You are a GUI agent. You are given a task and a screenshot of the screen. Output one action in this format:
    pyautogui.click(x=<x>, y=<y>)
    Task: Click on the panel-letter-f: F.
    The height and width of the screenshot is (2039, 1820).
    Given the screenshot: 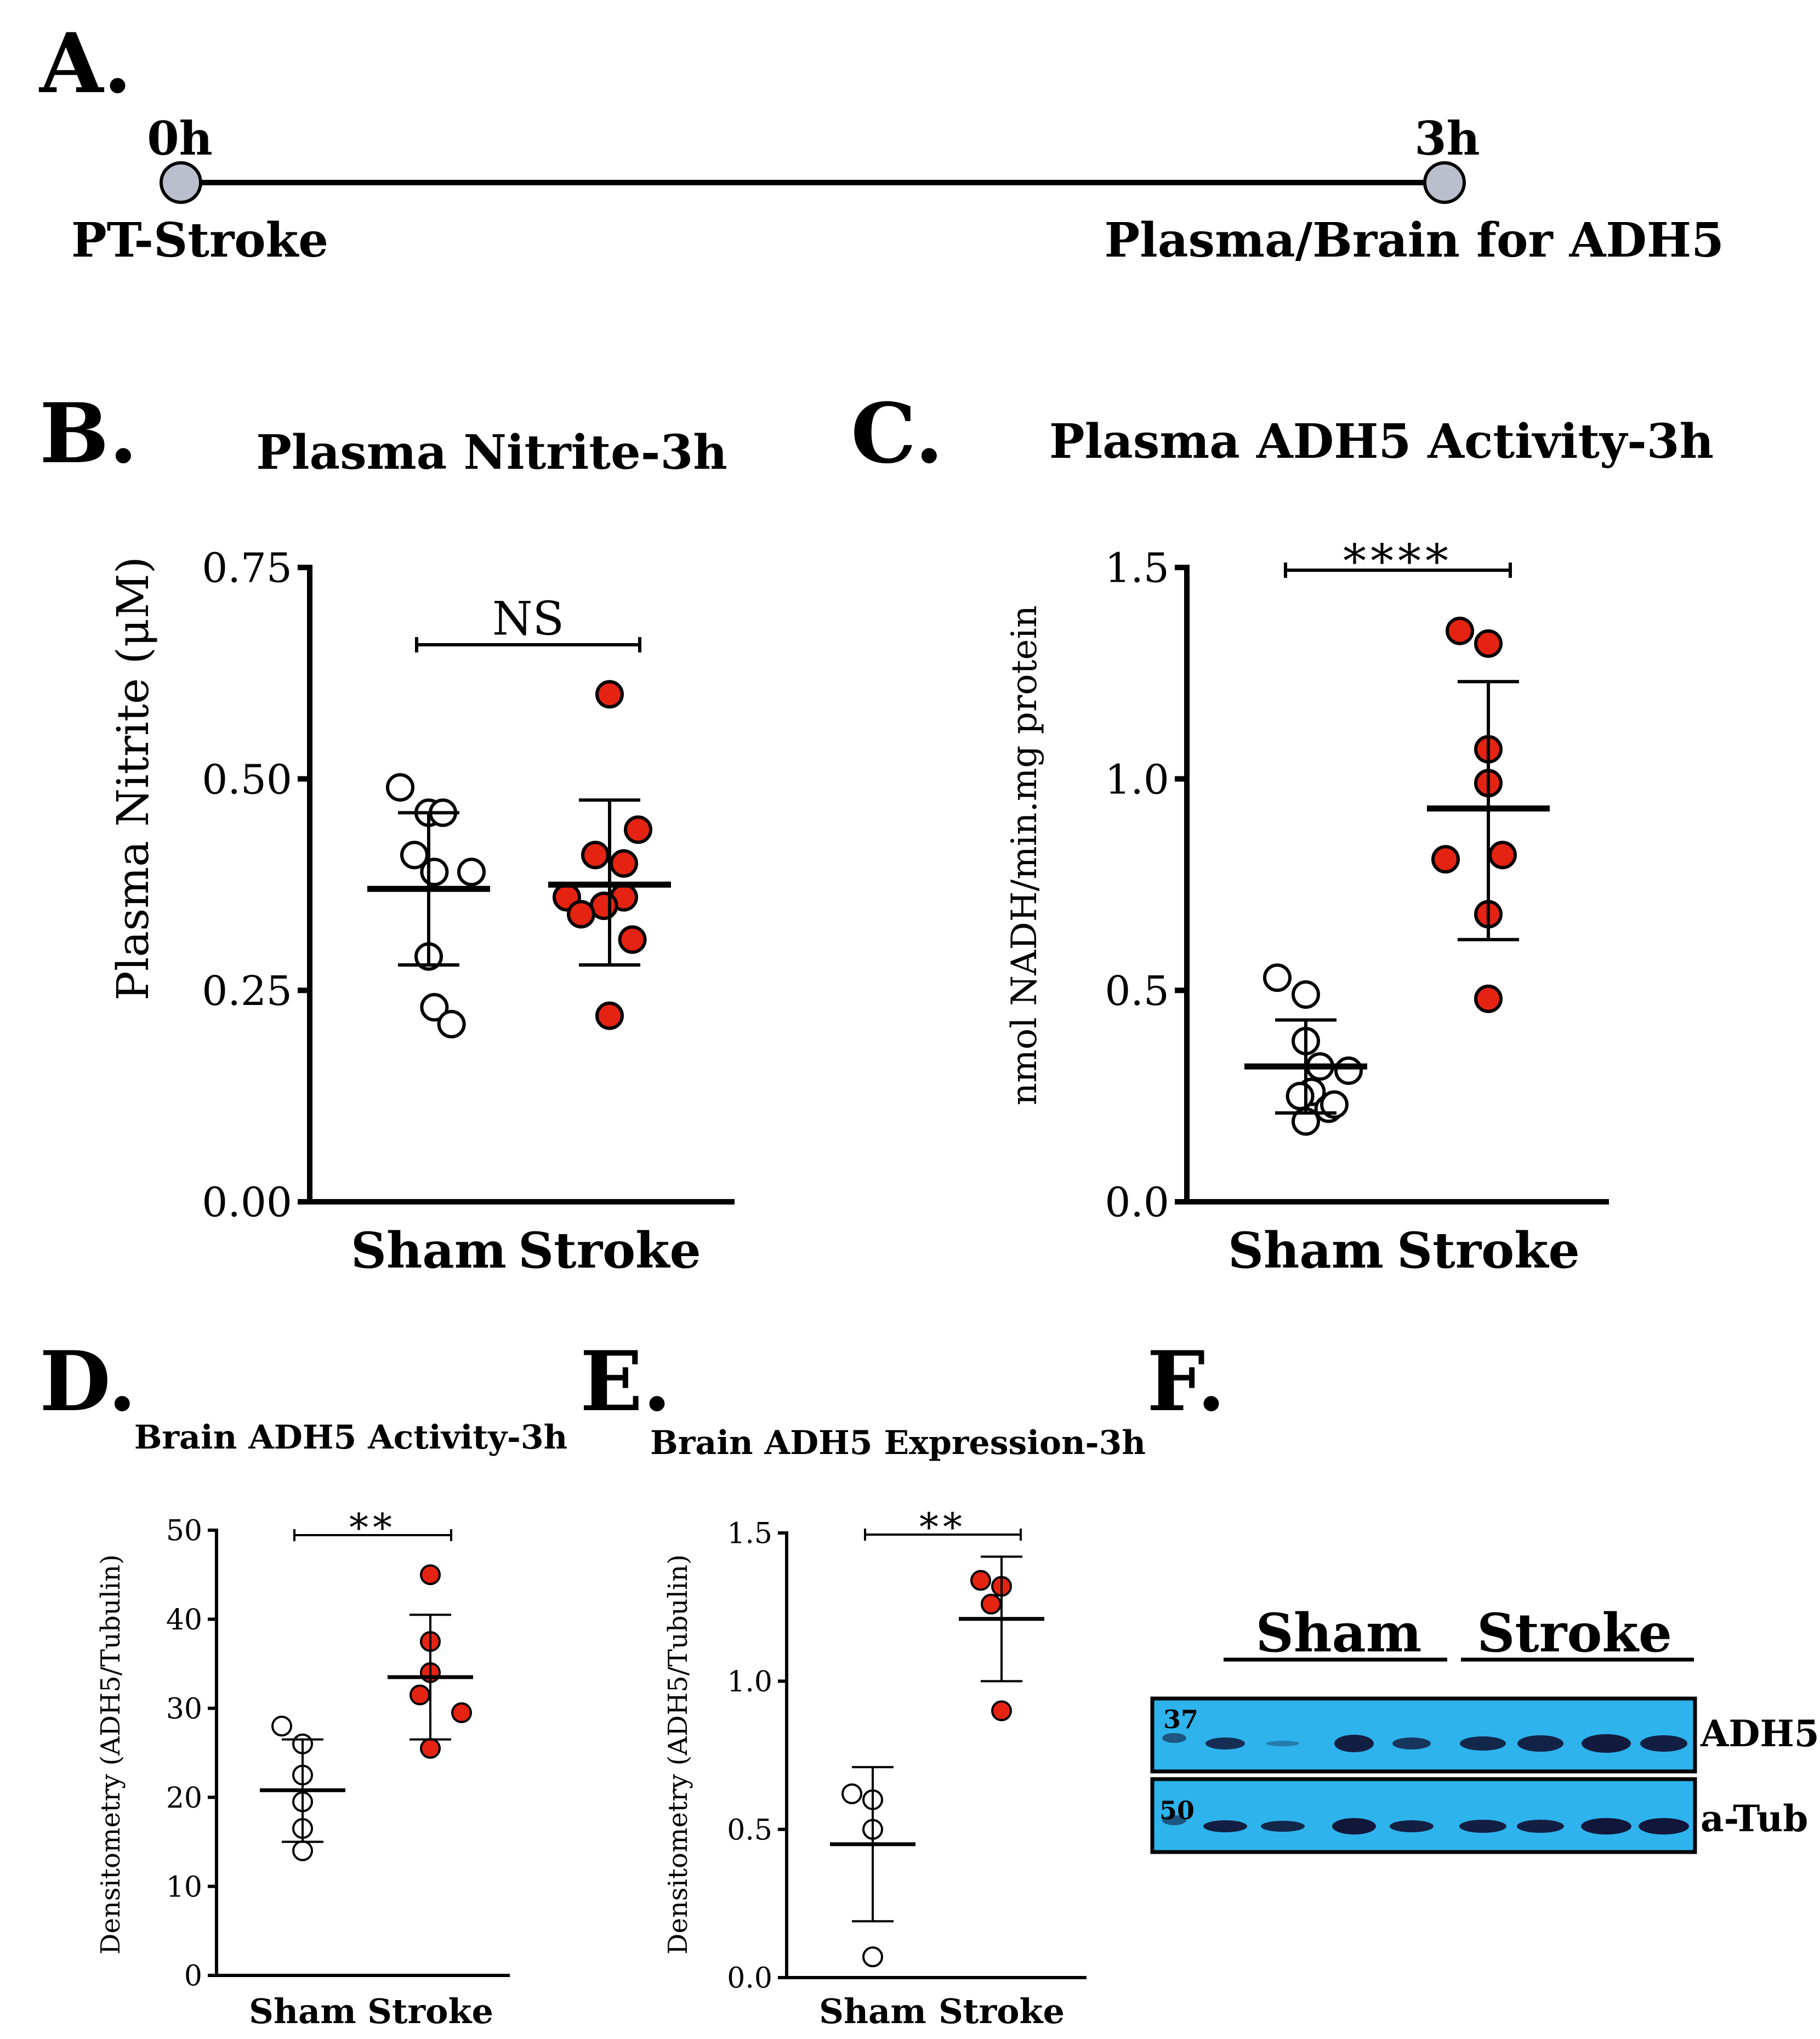 What is the action you would take?
    pyautogui.click(x=1186, y=1382)
    